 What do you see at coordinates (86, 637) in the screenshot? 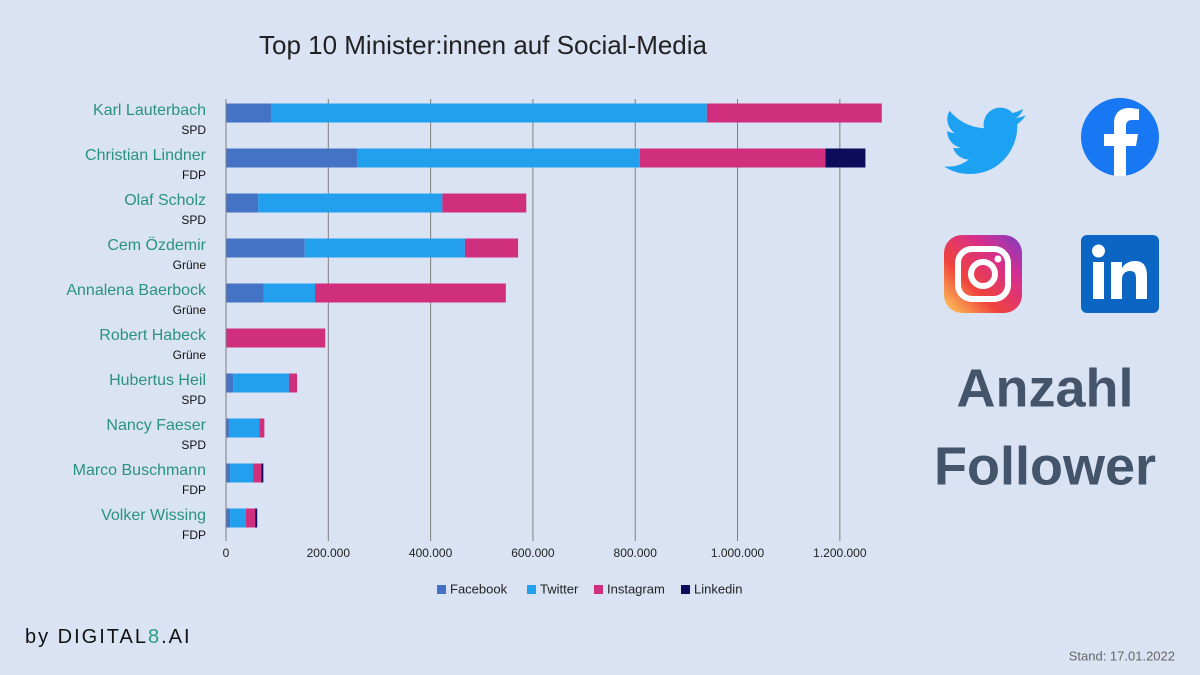
I see `brand-part: by DIGITAL` at bounding box center [86, 637].